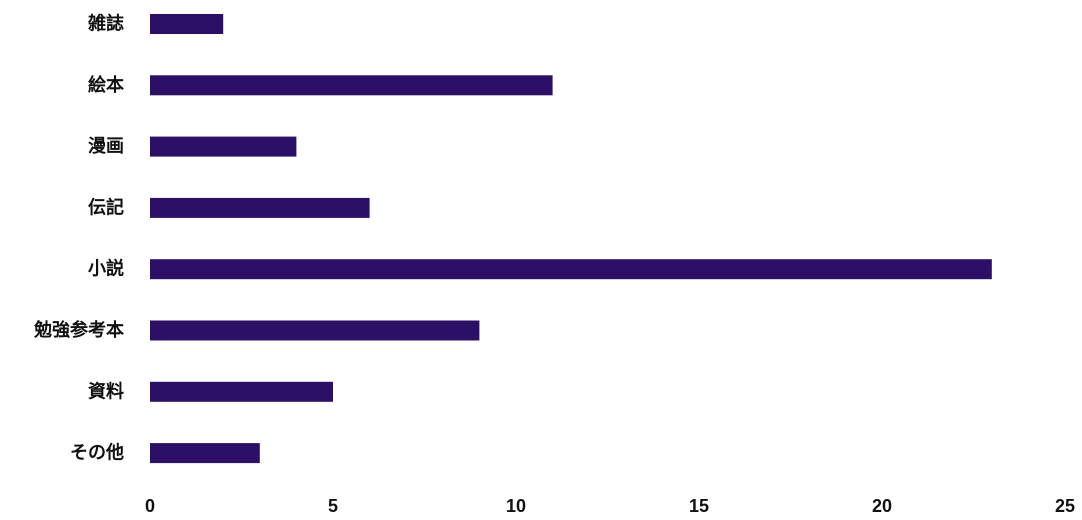 Image resolution: width=1082 pixels, height=520 pixels. What do you see at coordinates (699, 506) in the screenshot?
I see `x-tick-label: 15` at bounding box center [699, 506].